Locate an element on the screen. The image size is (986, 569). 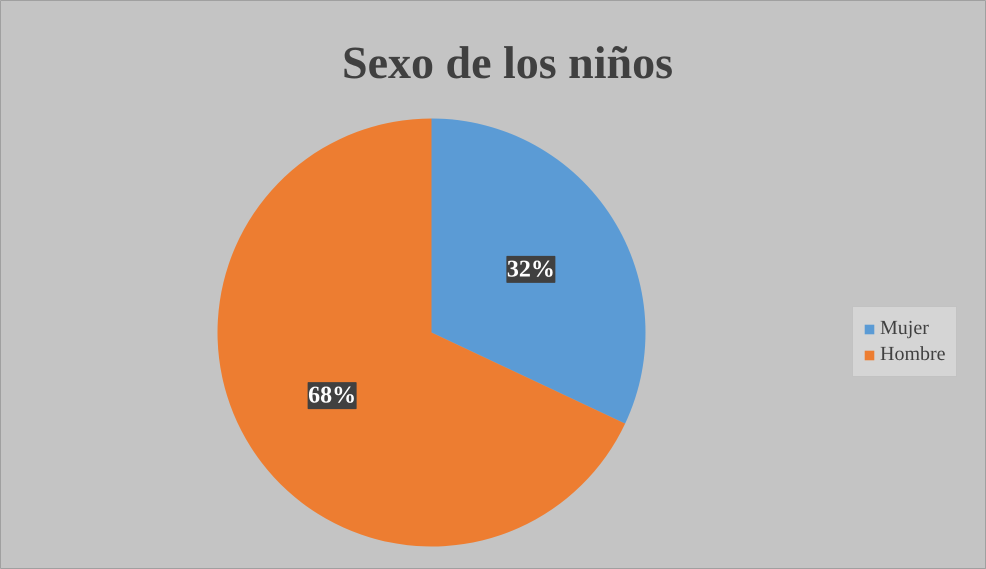
legend-label: Hombre is located at coordinates (913, 354).